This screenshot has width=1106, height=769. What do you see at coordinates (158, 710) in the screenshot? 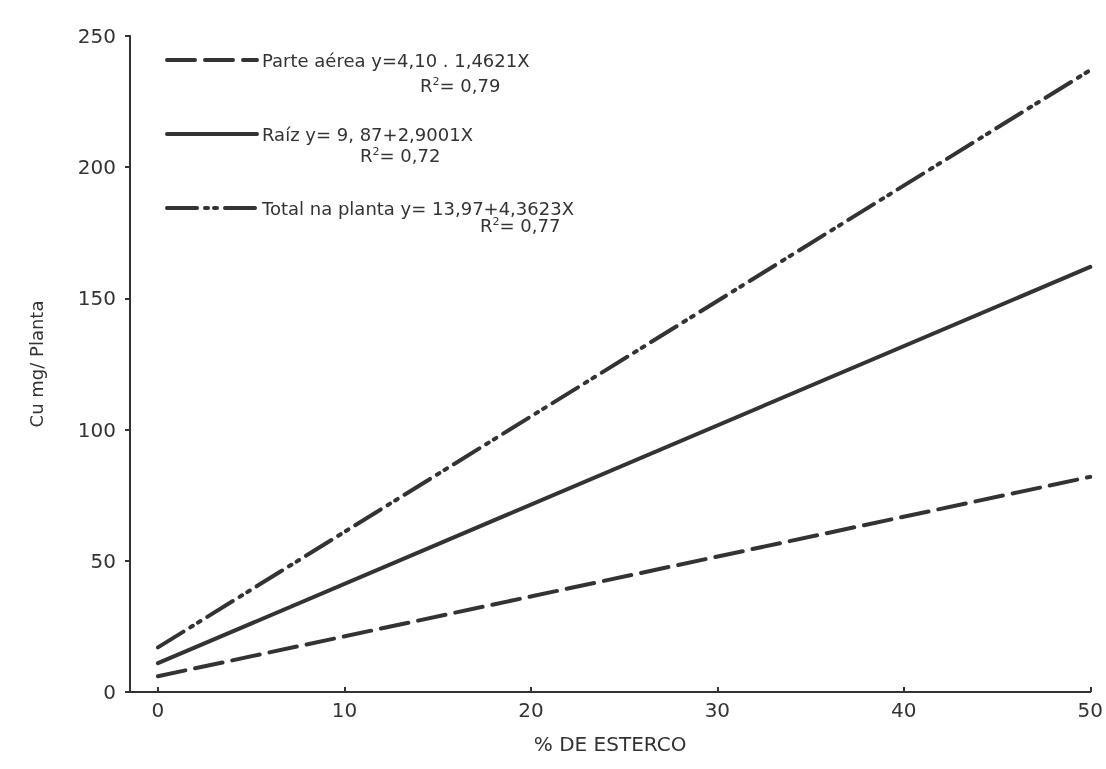
I see `x-tick-label: 0` at bounding box center [158, 710].